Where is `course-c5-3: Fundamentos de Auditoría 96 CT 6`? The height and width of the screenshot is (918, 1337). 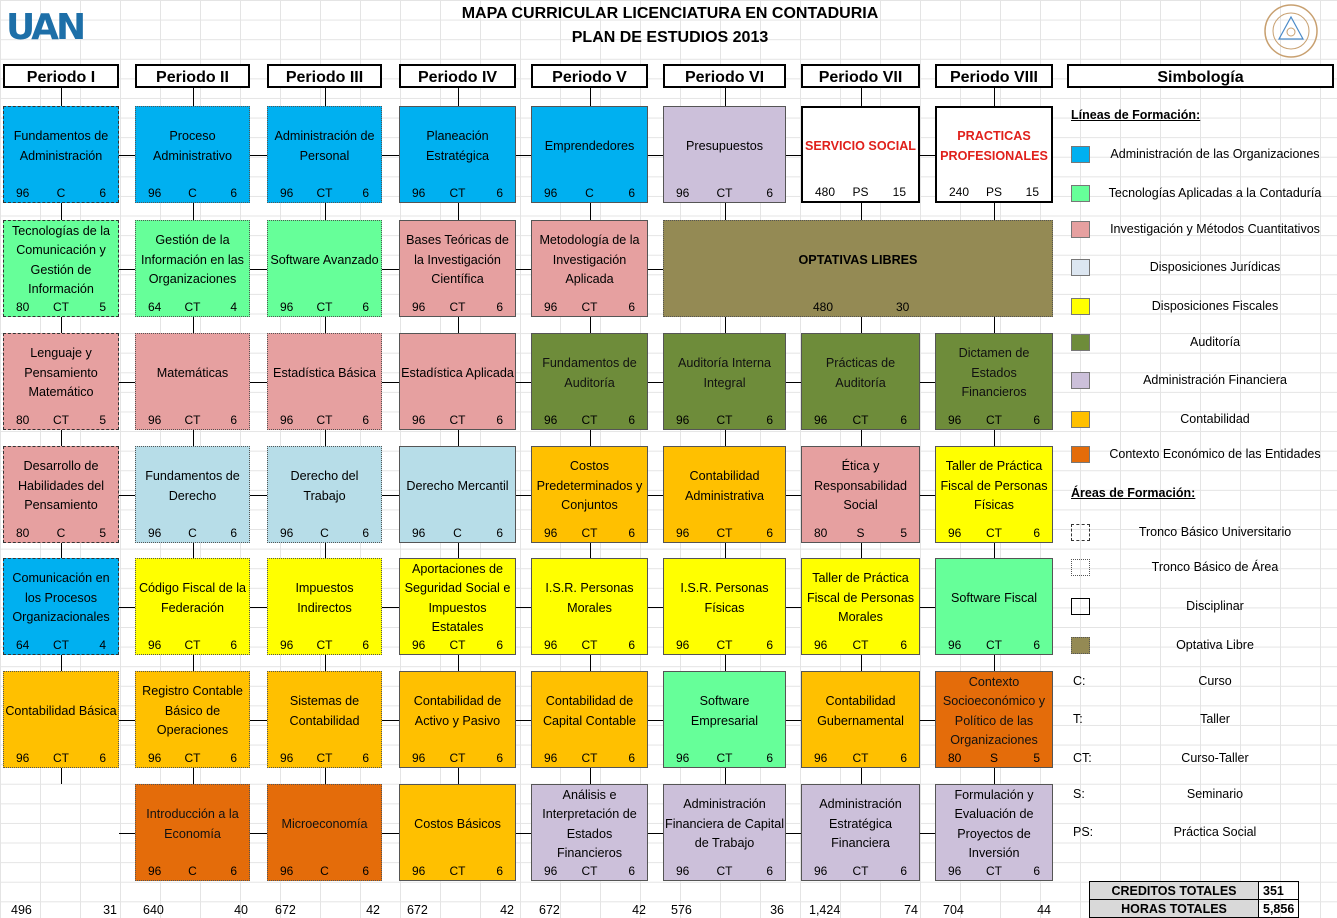
course-c5-3: Fundamentos de Auditoría 96 CT 6 is located at coordinates (589, 381).